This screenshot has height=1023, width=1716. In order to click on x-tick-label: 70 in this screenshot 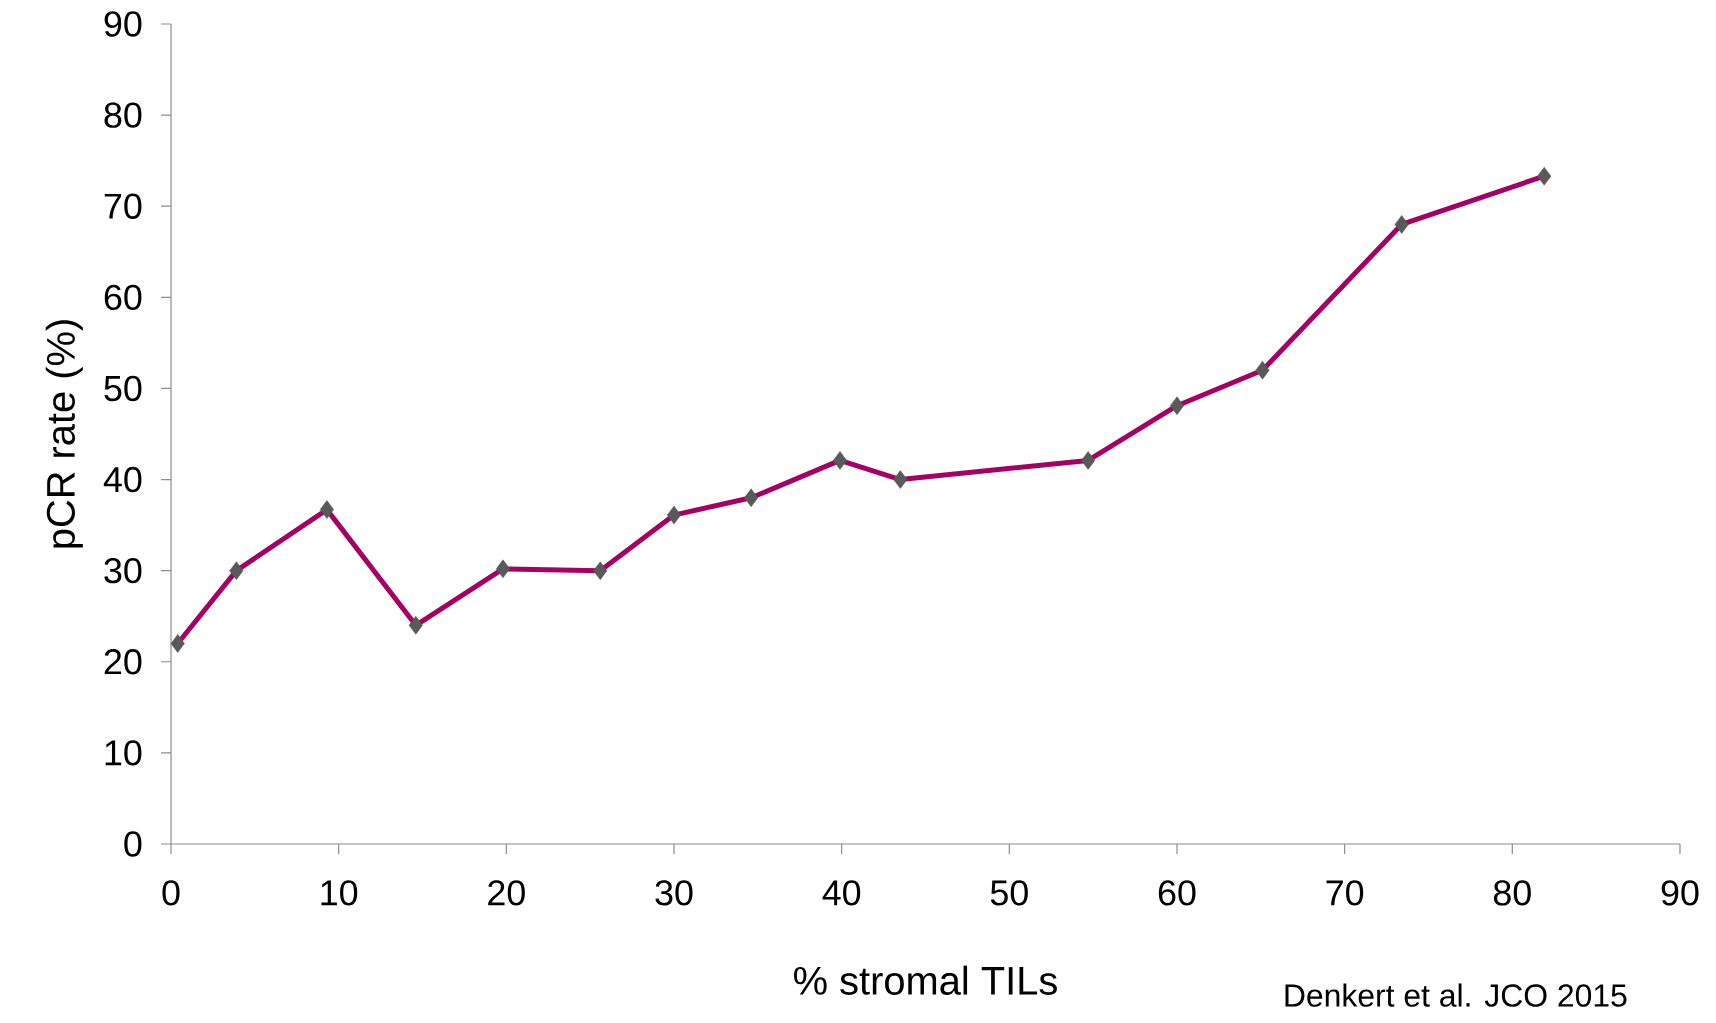, I will do `click(1345, 893)`.